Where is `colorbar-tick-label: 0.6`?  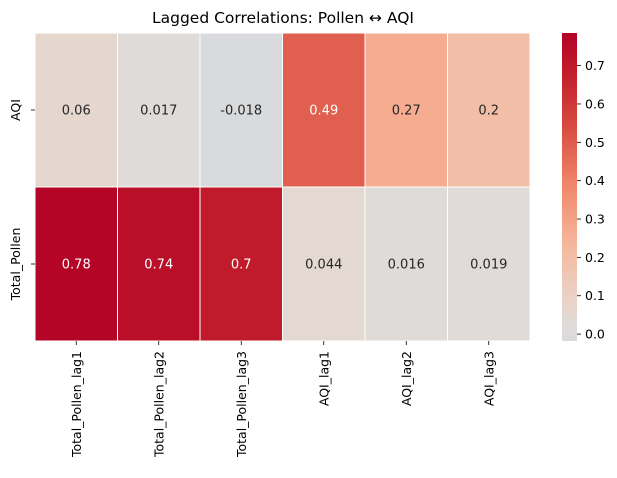 colorbar-tick-label: 0.6 is located at coordinates (595, 103).